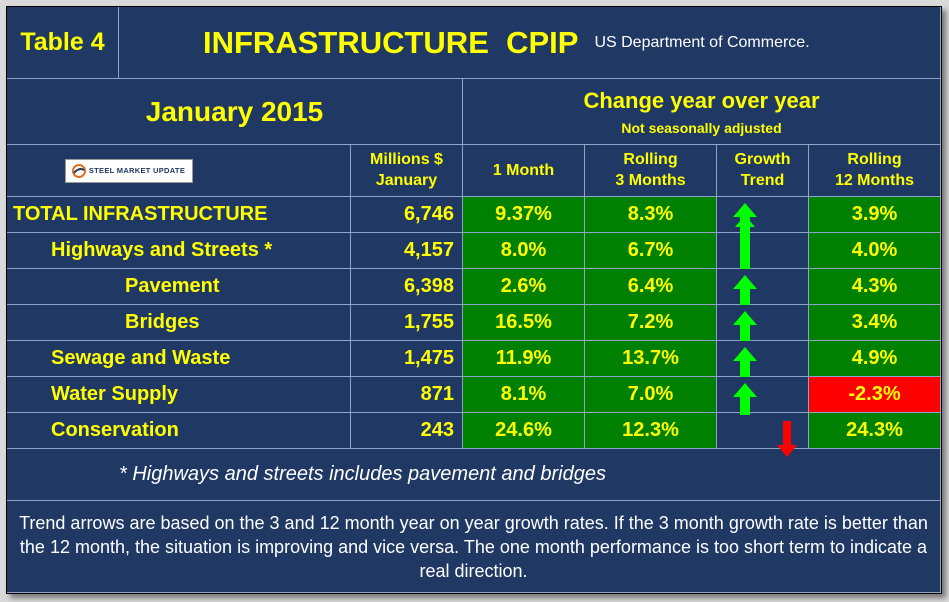 The image size is (949, 602). I want to click on table-label-cell: Table 4, so click(63, 43).